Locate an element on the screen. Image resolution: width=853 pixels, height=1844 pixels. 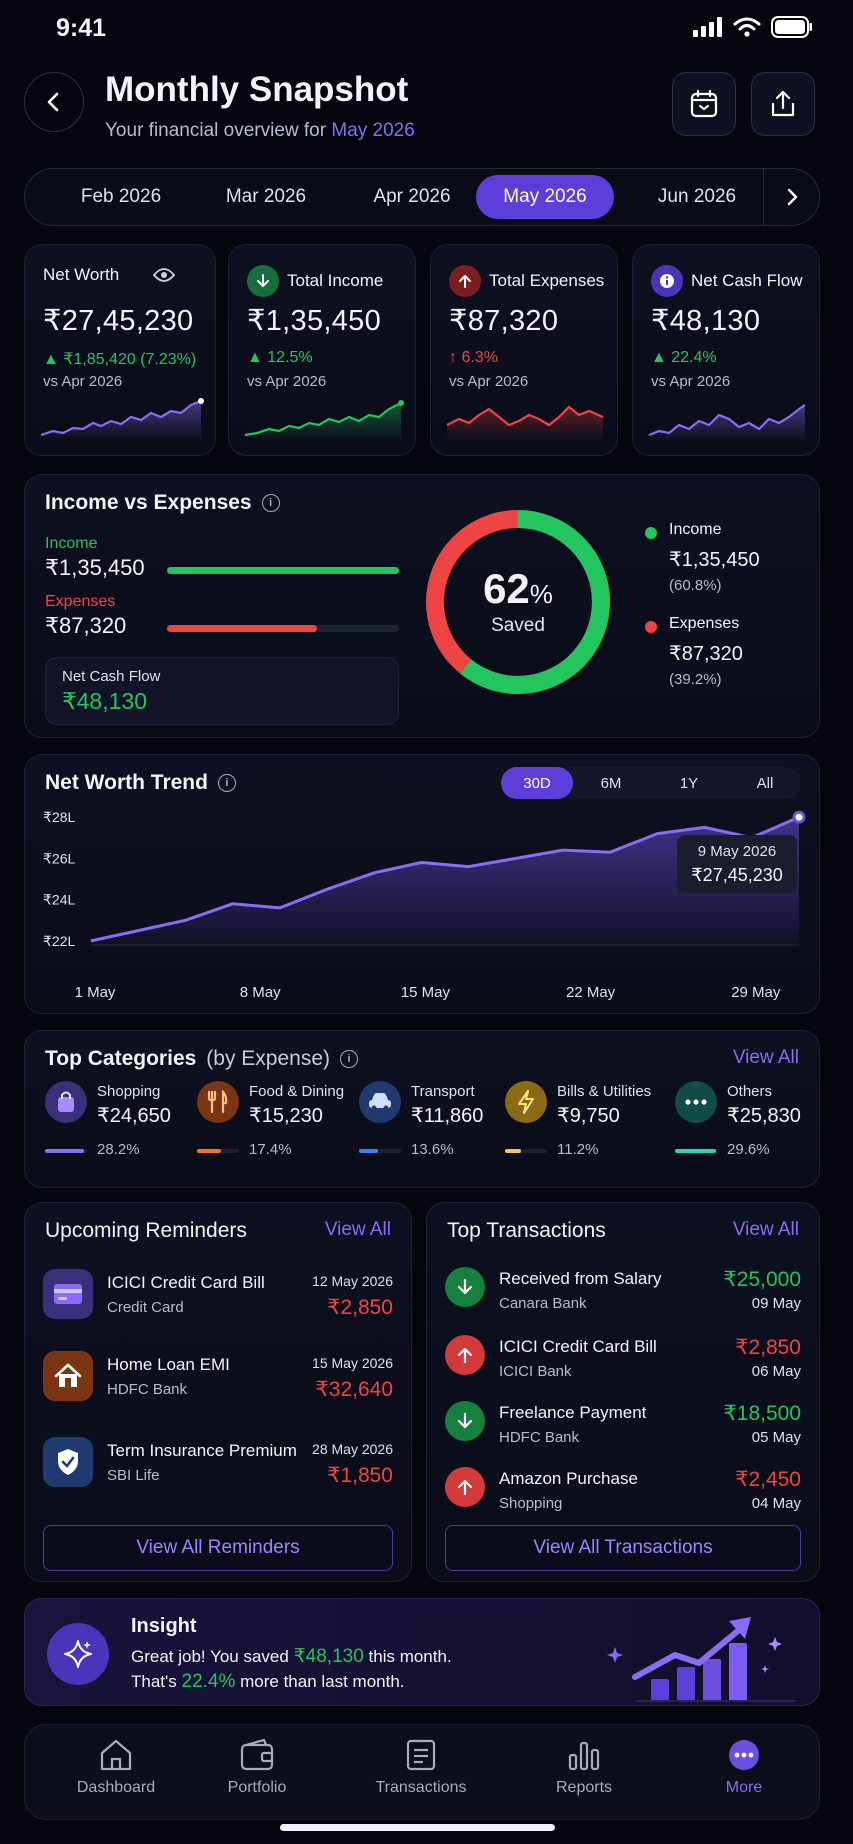
page-title: Monthly Snapshot is located at coordinates (257, 89).